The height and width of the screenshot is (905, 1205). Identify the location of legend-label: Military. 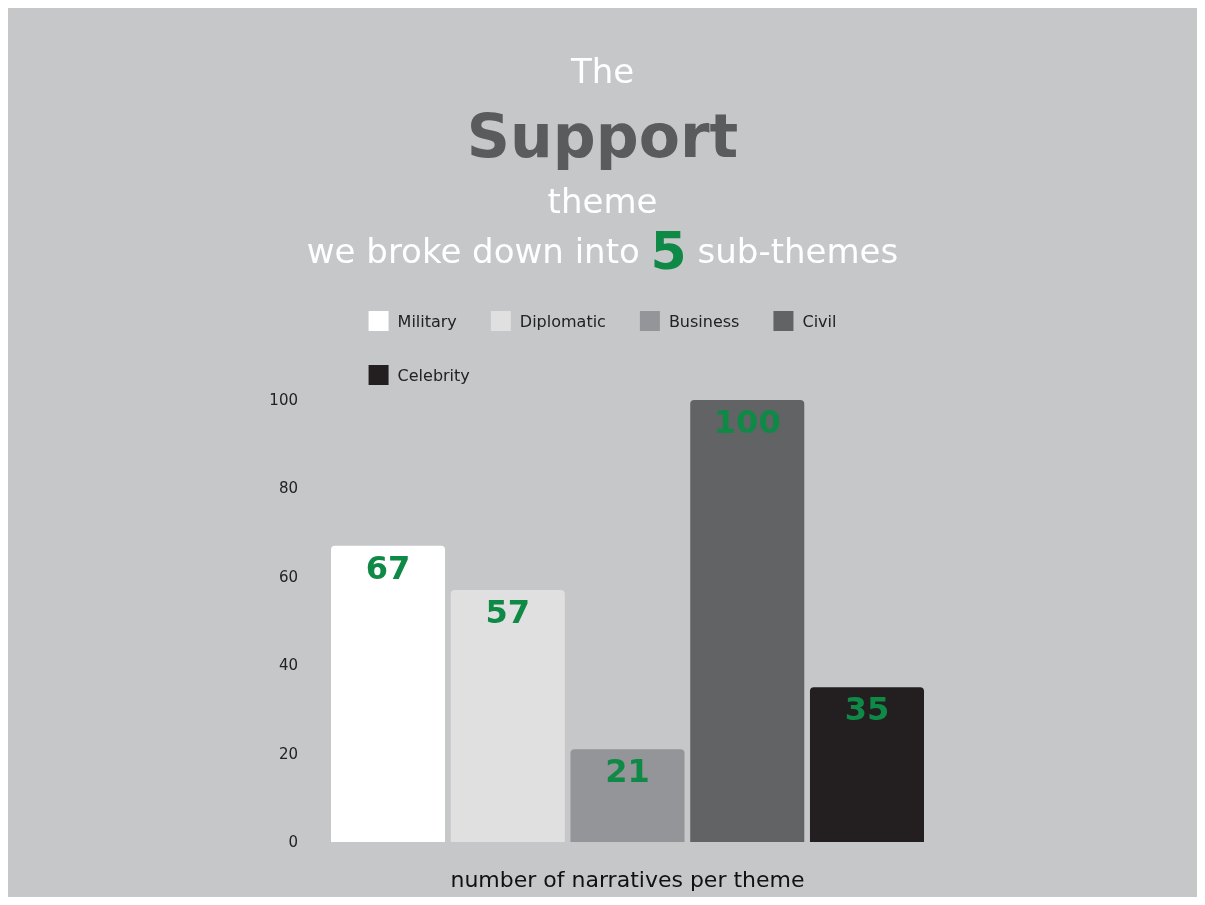
(427, 321).